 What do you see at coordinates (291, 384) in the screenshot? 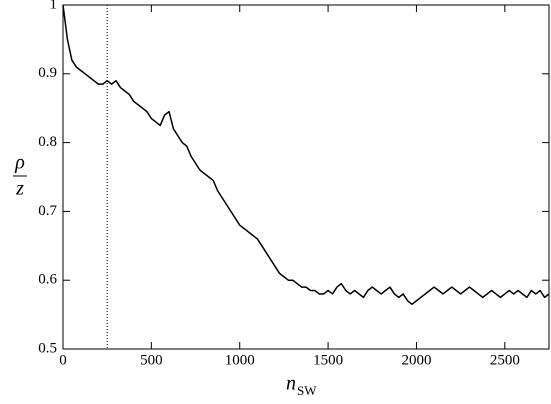
I see `x-label: n` at bounding box center [291, 384].